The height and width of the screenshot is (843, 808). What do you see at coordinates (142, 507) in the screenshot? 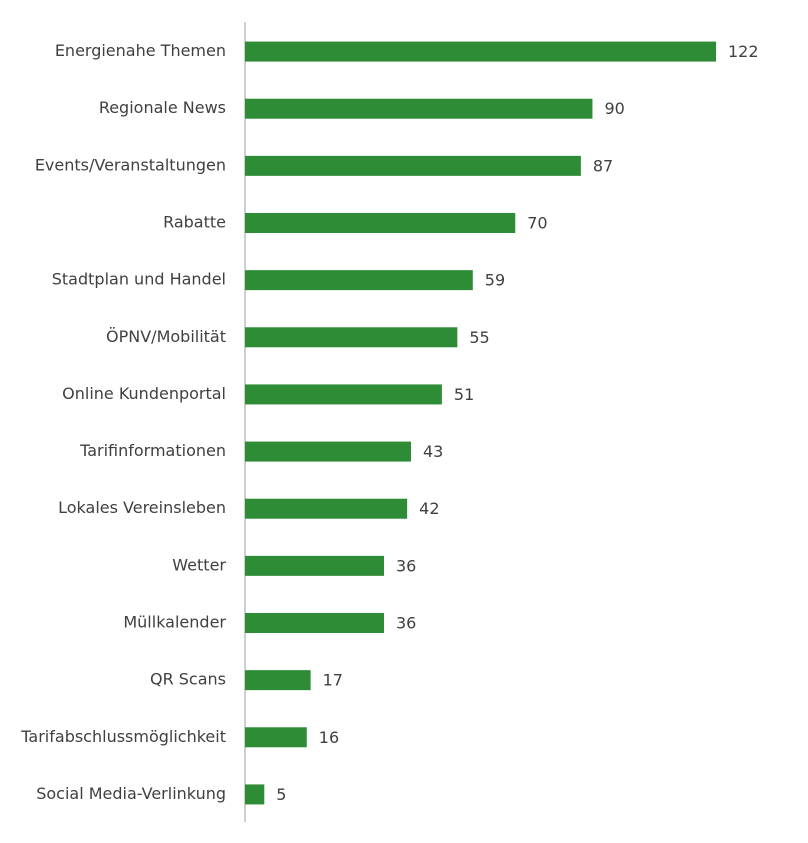
I see `category-label: Lokales Vereinsleben` at bounding box center [142, 507].